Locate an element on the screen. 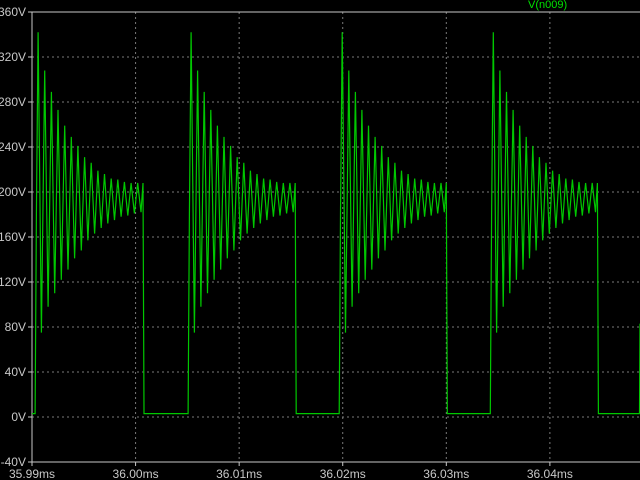  y-tick-label: 200V is located at coordinates (13, 192).